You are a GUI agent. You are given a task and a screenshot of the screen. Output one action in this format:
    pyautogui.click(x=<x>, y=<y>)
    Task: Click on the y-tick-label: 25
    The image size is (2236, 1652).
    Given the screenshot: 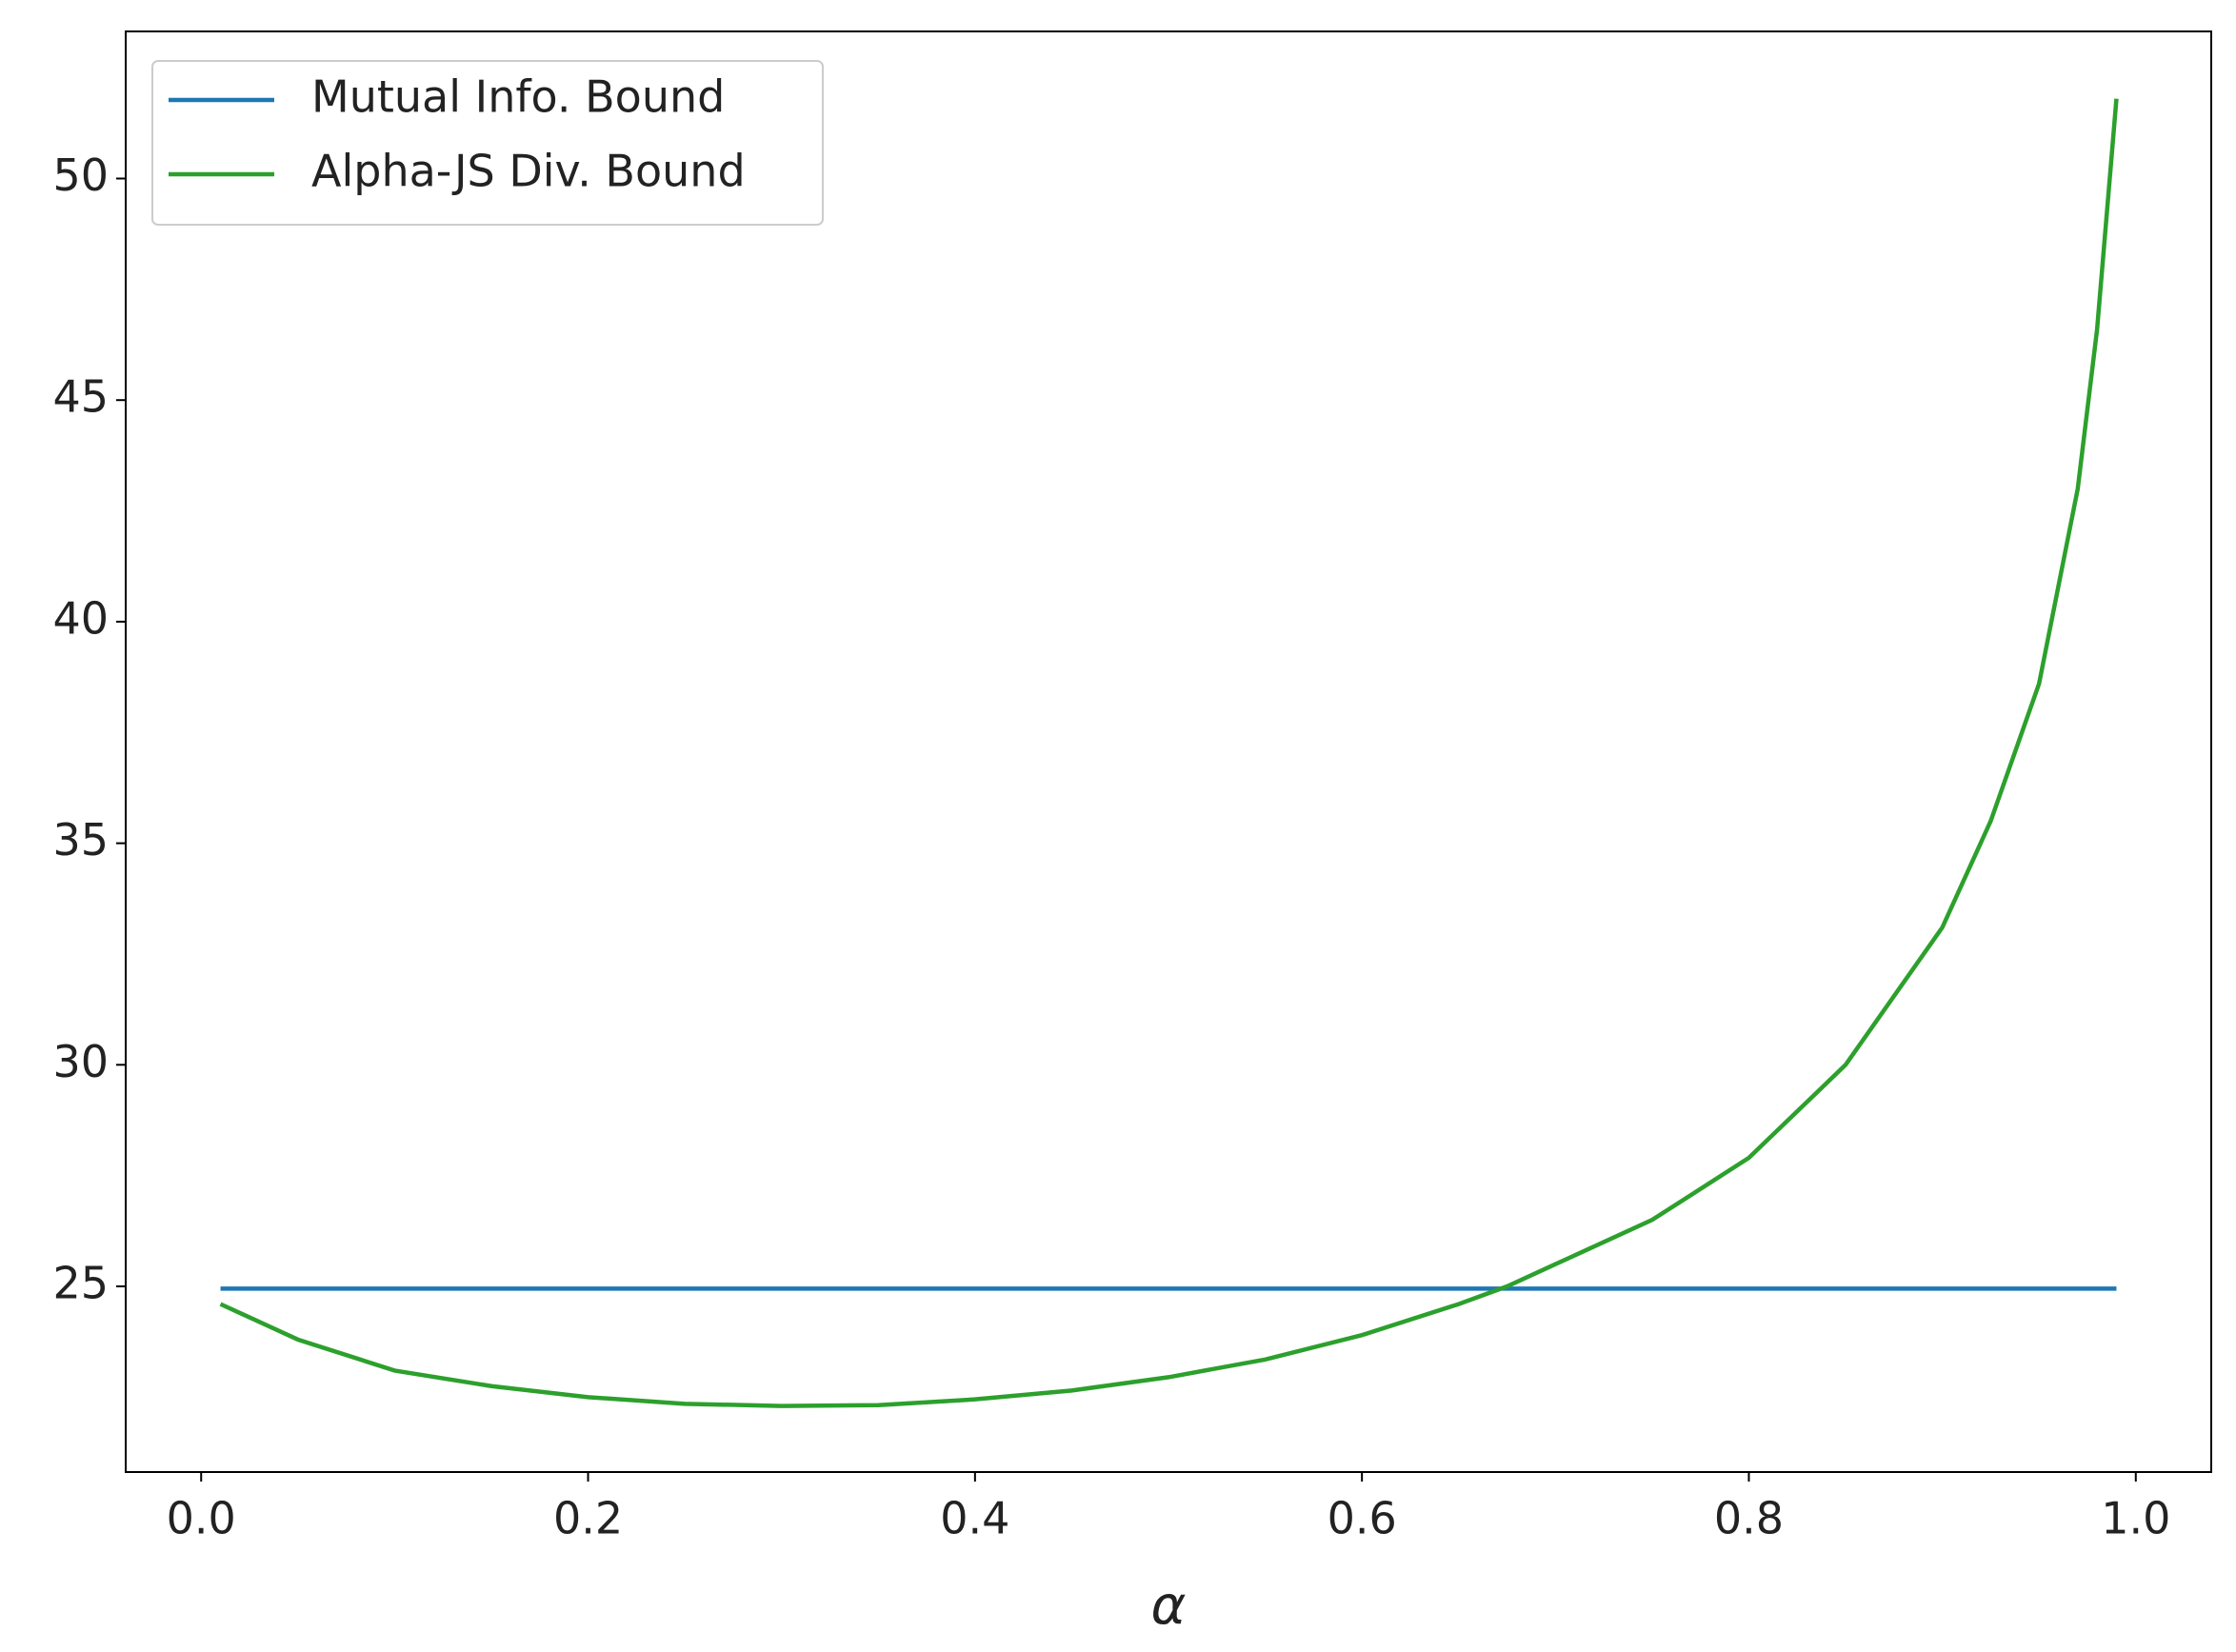 What is the action you would take?
    pyautogui.click(x=80, y=1283)
    